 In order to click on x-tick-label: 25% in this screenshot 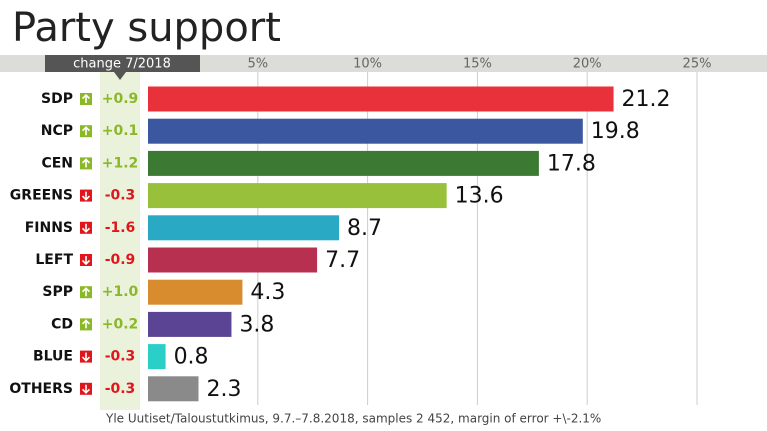, I will do `click(697, 64)`.